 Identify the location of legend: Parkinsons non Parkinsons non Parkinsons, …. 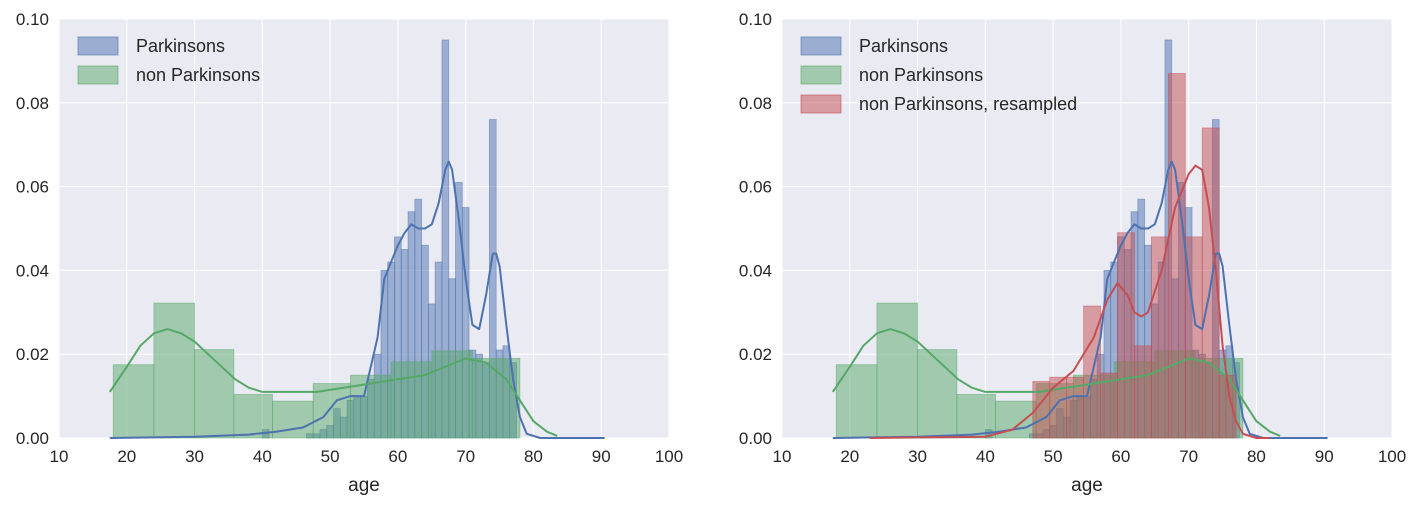
(938, 75).